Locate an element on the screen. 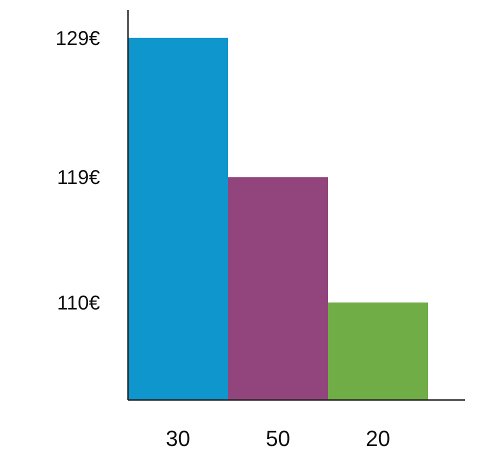 The height and width of the screenshot is (463, 487). x-tick-label: 20 is located at coordinates (378, 438).